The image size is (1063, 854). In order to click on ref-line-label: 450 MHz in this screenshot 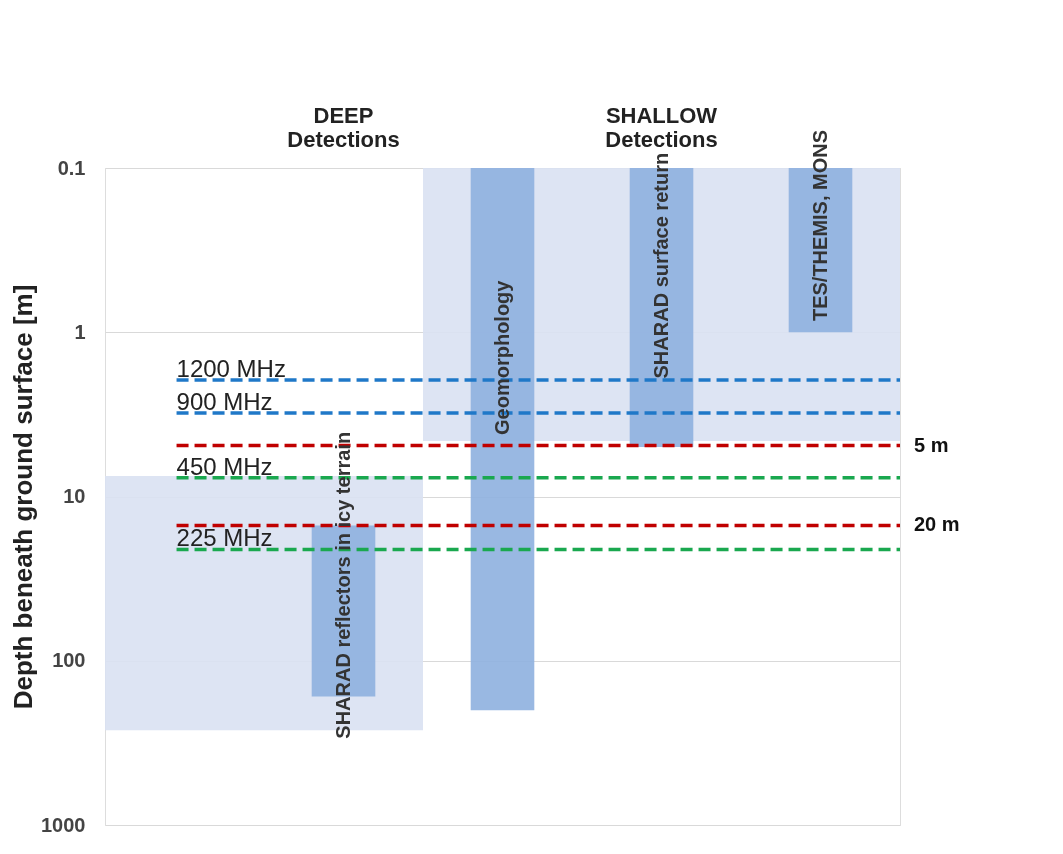, I will do `click(224, 466)`.